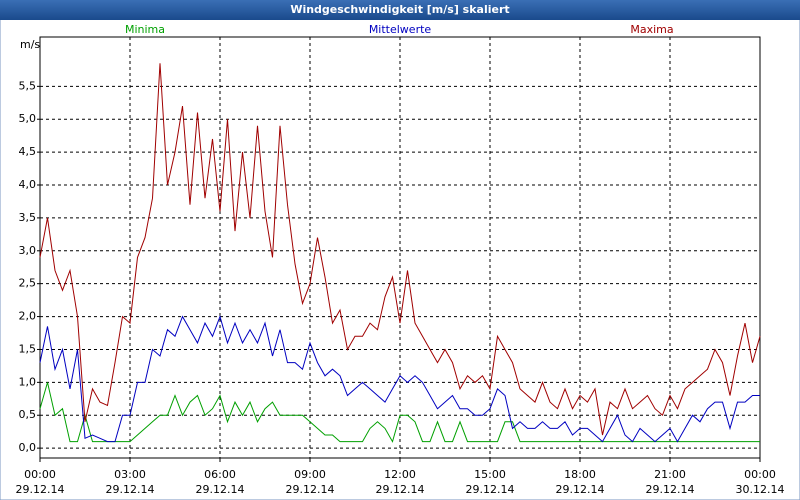 Image resolution: width=800 pixels, height=500 pixels. Describe the element at coordinates (28, 414) in the screenshot. I see `y-tick-label: 0,5` at that location.